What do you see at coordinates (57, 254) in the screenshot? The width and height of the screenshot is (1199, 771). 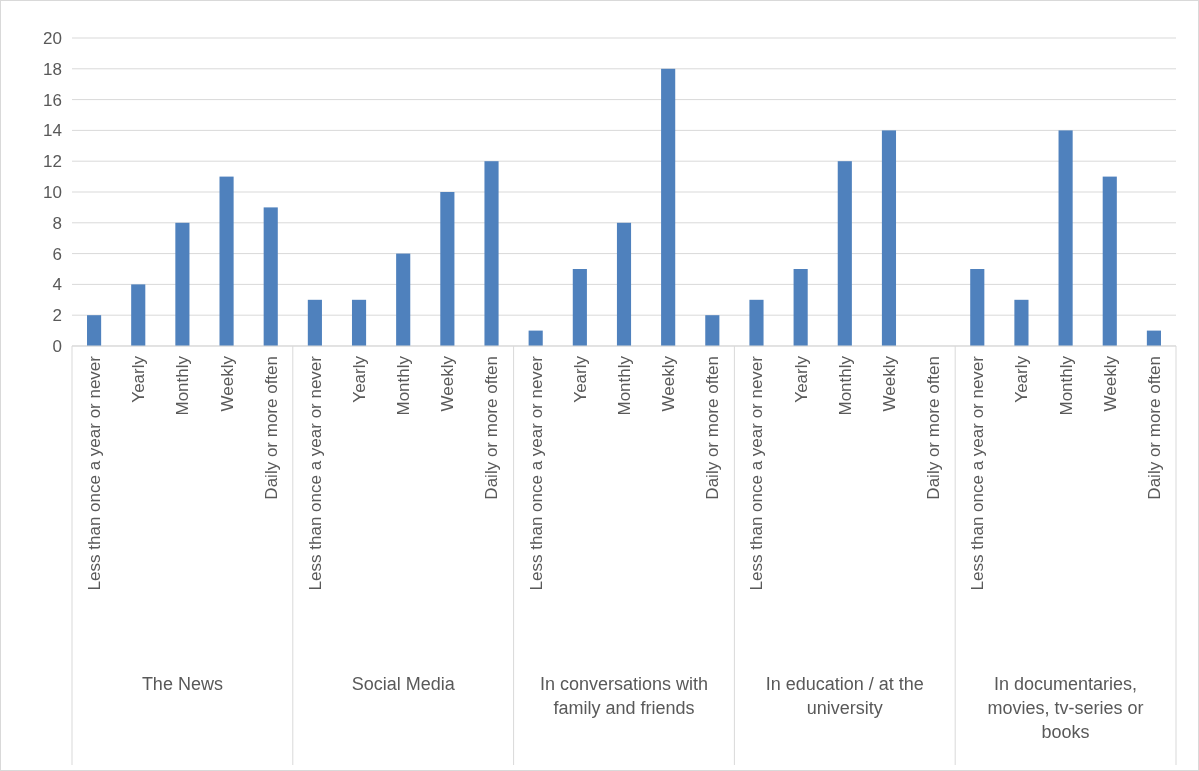 I see `y-tick-label: 6` at bounding box center [57, 254].